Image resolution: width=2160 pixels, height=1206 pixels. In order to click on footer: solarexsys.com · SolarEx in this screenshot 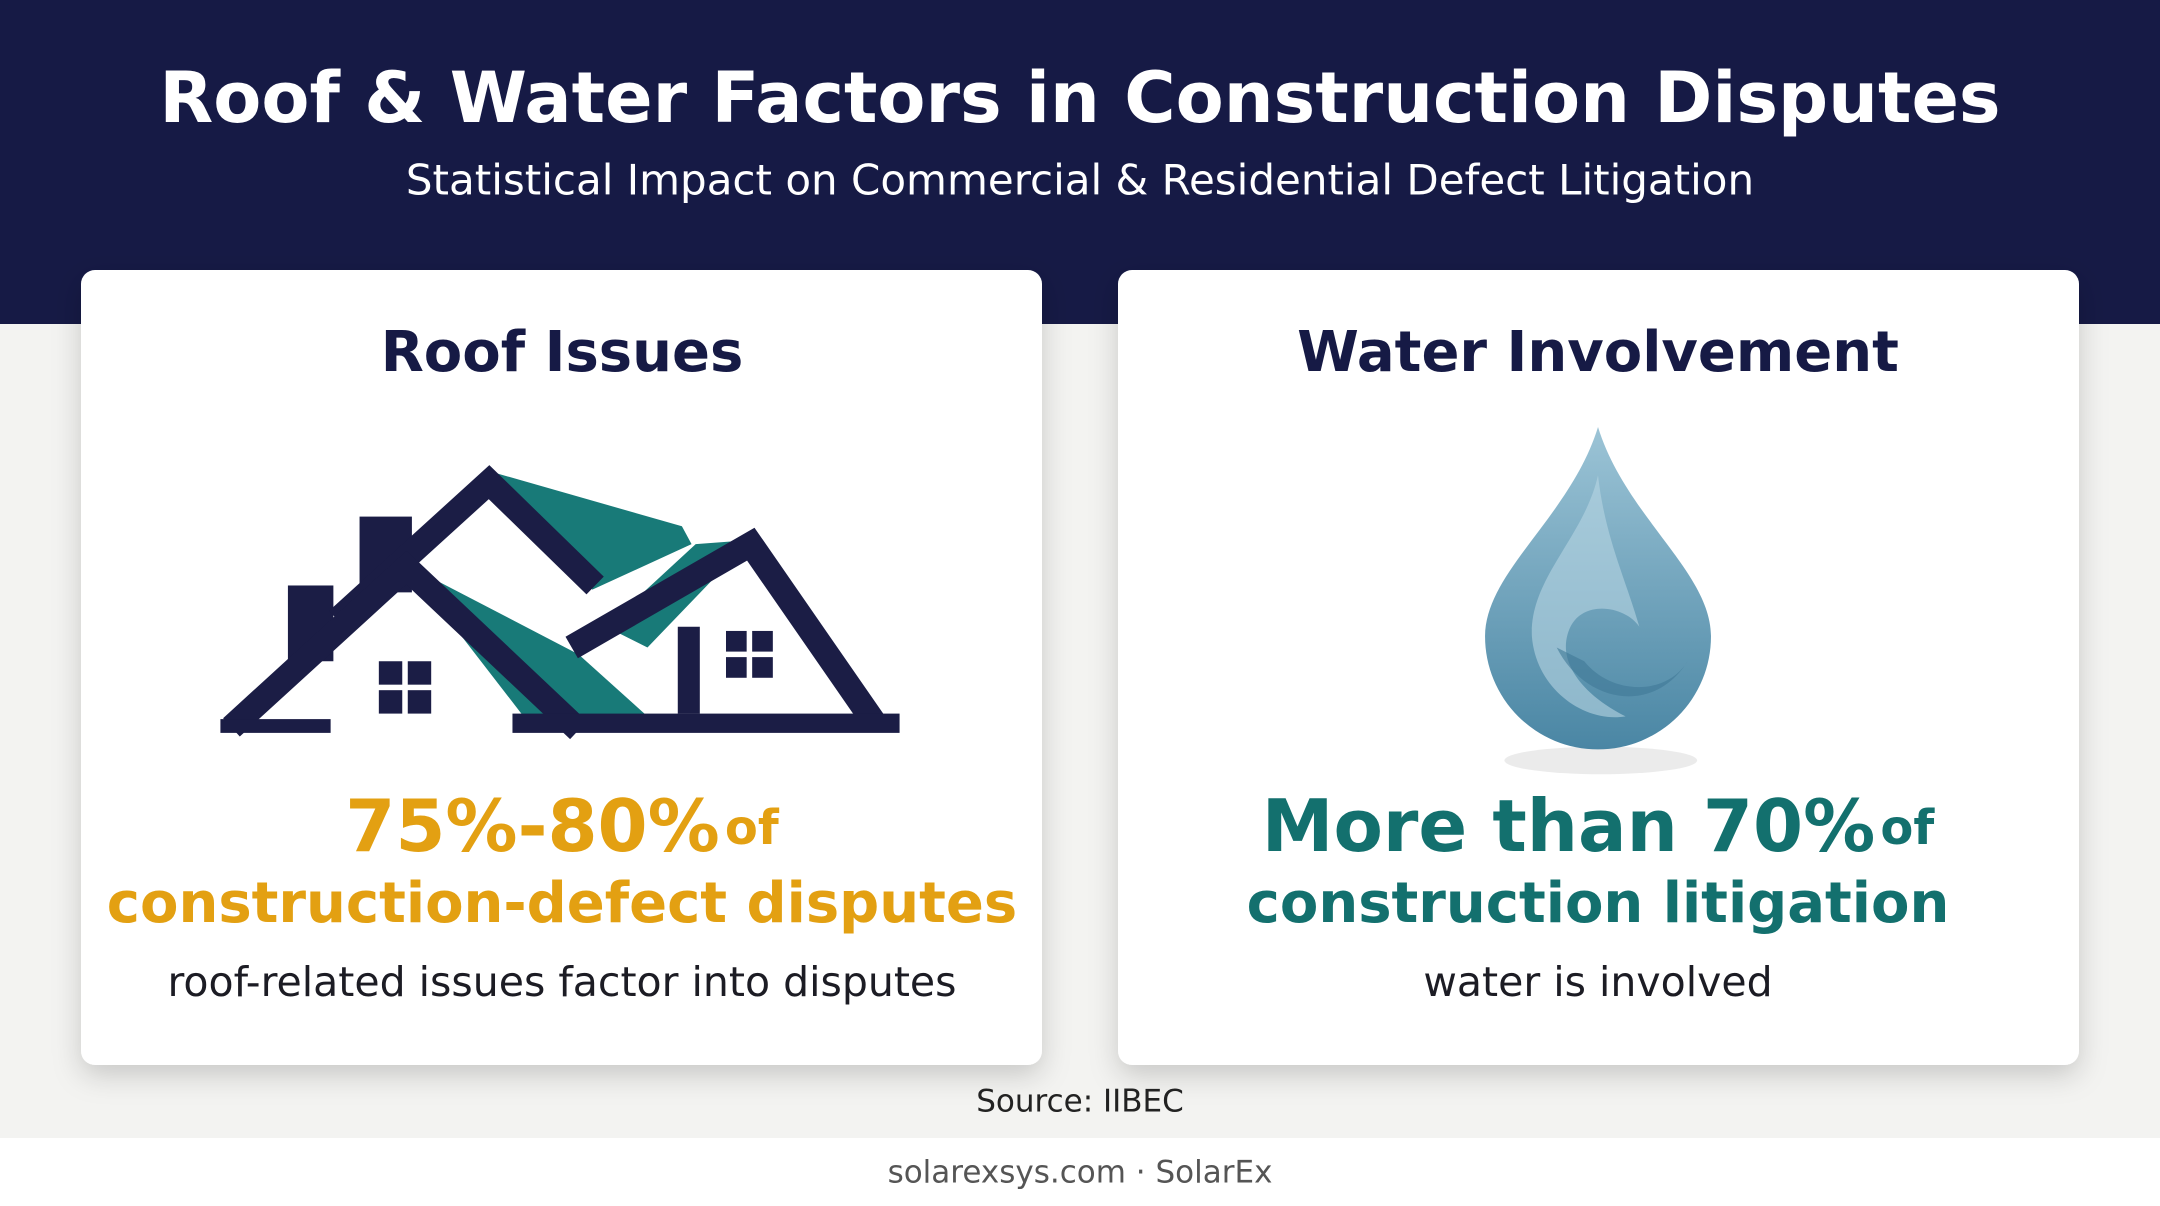, I will do `click(1080, 1173)`.